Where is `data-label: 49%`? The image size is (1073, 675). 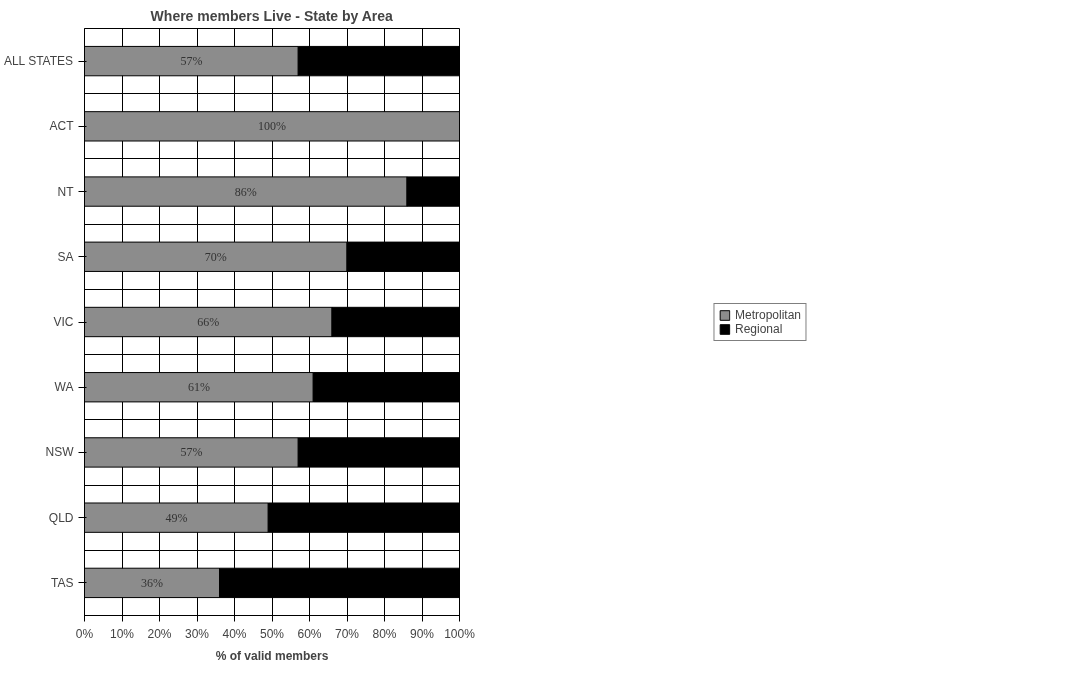 data-label: 49% is located at coordinates (176, 517).